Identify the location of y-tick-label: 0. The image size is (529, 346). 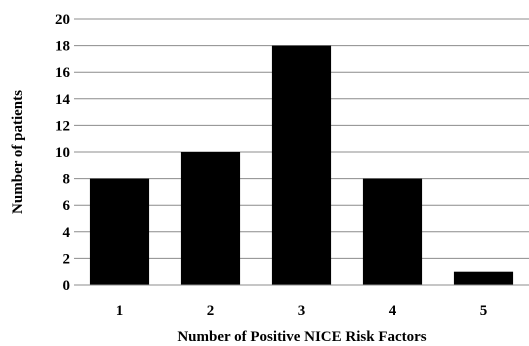
(67, 286).